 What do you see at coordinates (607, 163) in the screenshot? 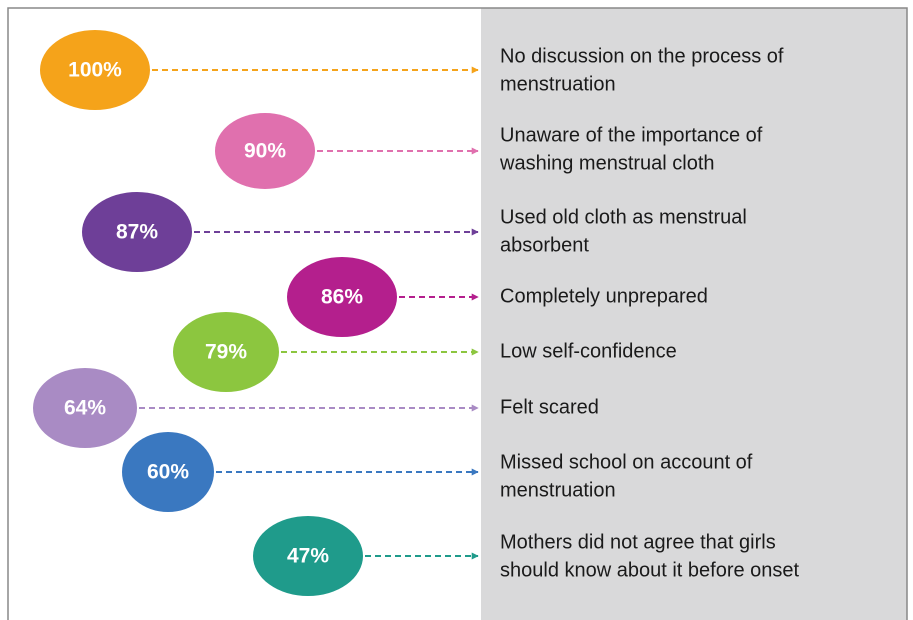
I see `finding-label: washing menstrual cloth` at bounding box center [607, 163].